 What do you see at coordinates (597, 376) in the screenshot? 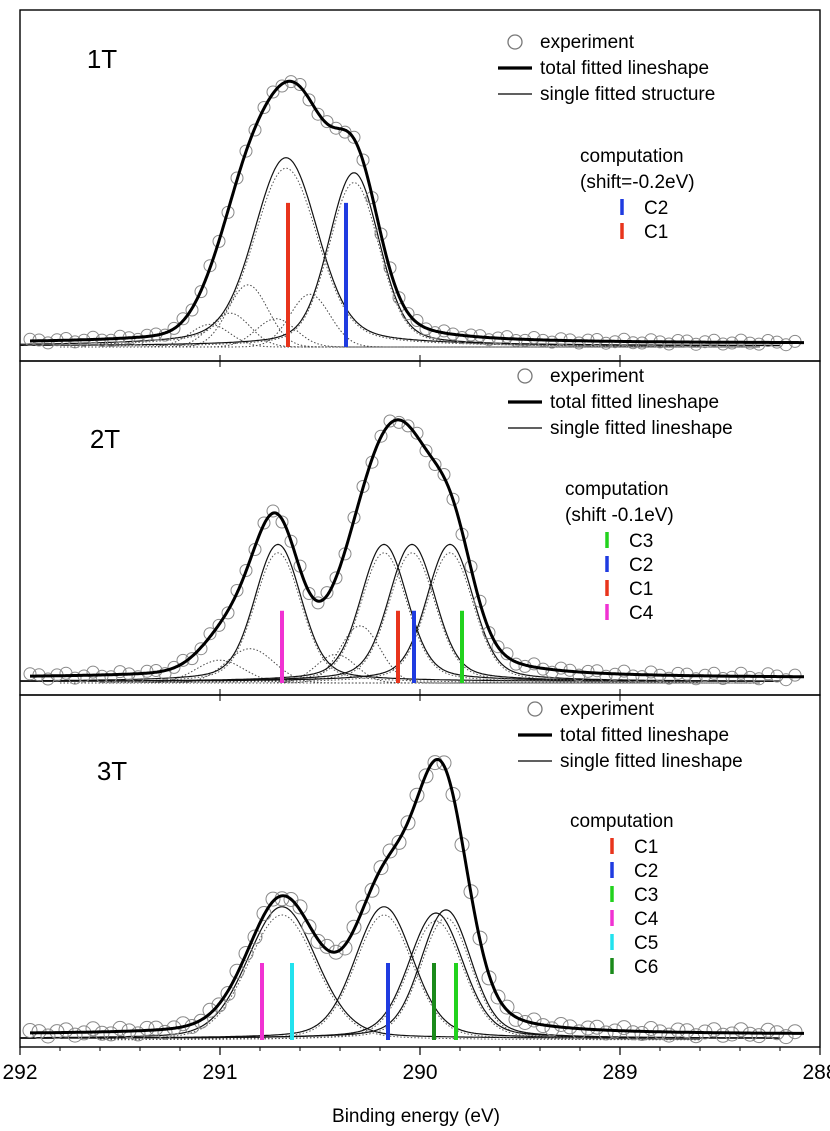
I see `legend-experiment: experiment` at bounding box center [597, 376].